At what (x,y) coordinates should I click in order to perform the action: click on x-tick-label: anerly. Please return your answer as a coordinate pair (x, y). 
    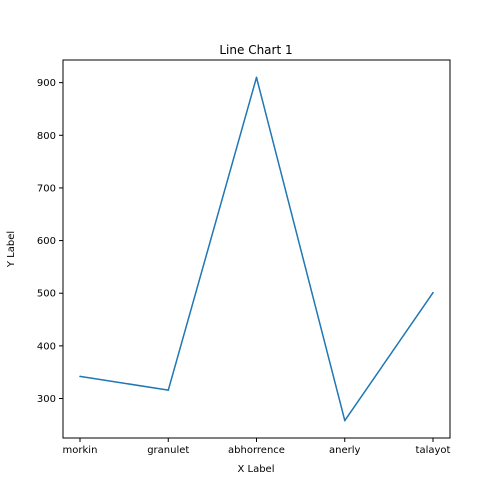
    Looking at the image, I should click on (345, 450).